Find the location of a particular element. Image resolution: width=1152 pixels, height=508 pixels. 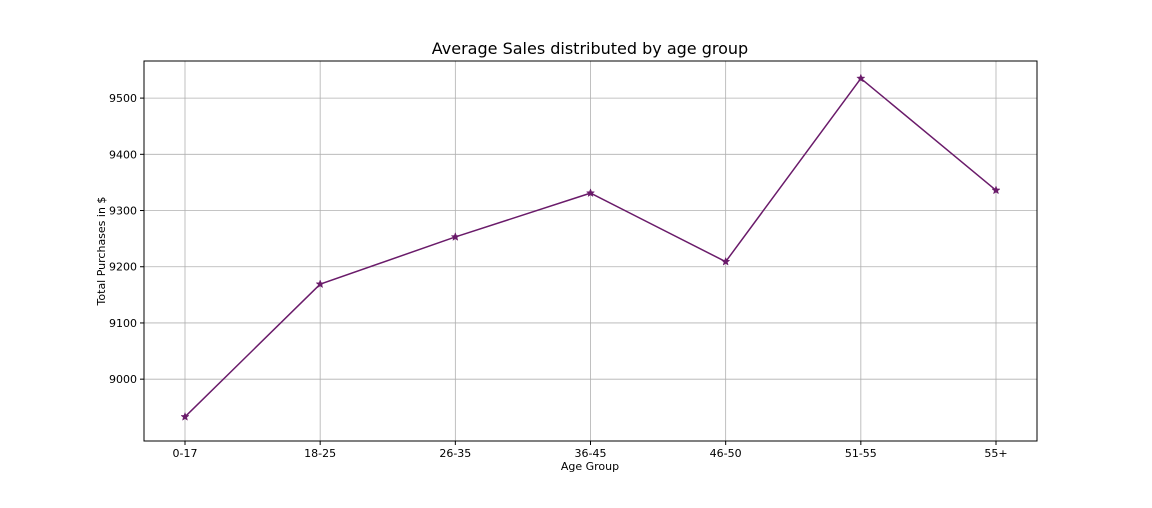

x-tick-label: 36-45 is located at coordinates (591, 453).